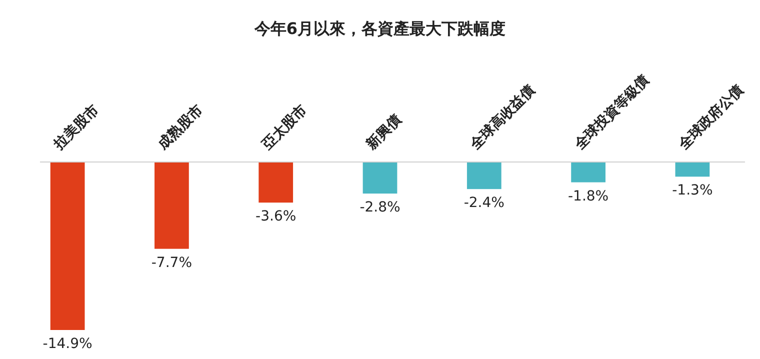 The image size is (760, 359). Describe the element at coordinates (502, 117) in the screenshot. I see `x-tick-label: 全球高收益債` at that location.